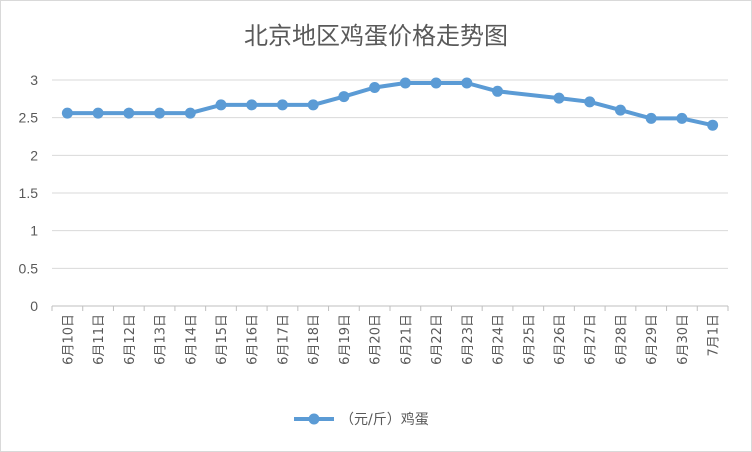 This screenshot has width=752, height=452. I want to click on y-tick-label: 1.5, so click(29, 193).